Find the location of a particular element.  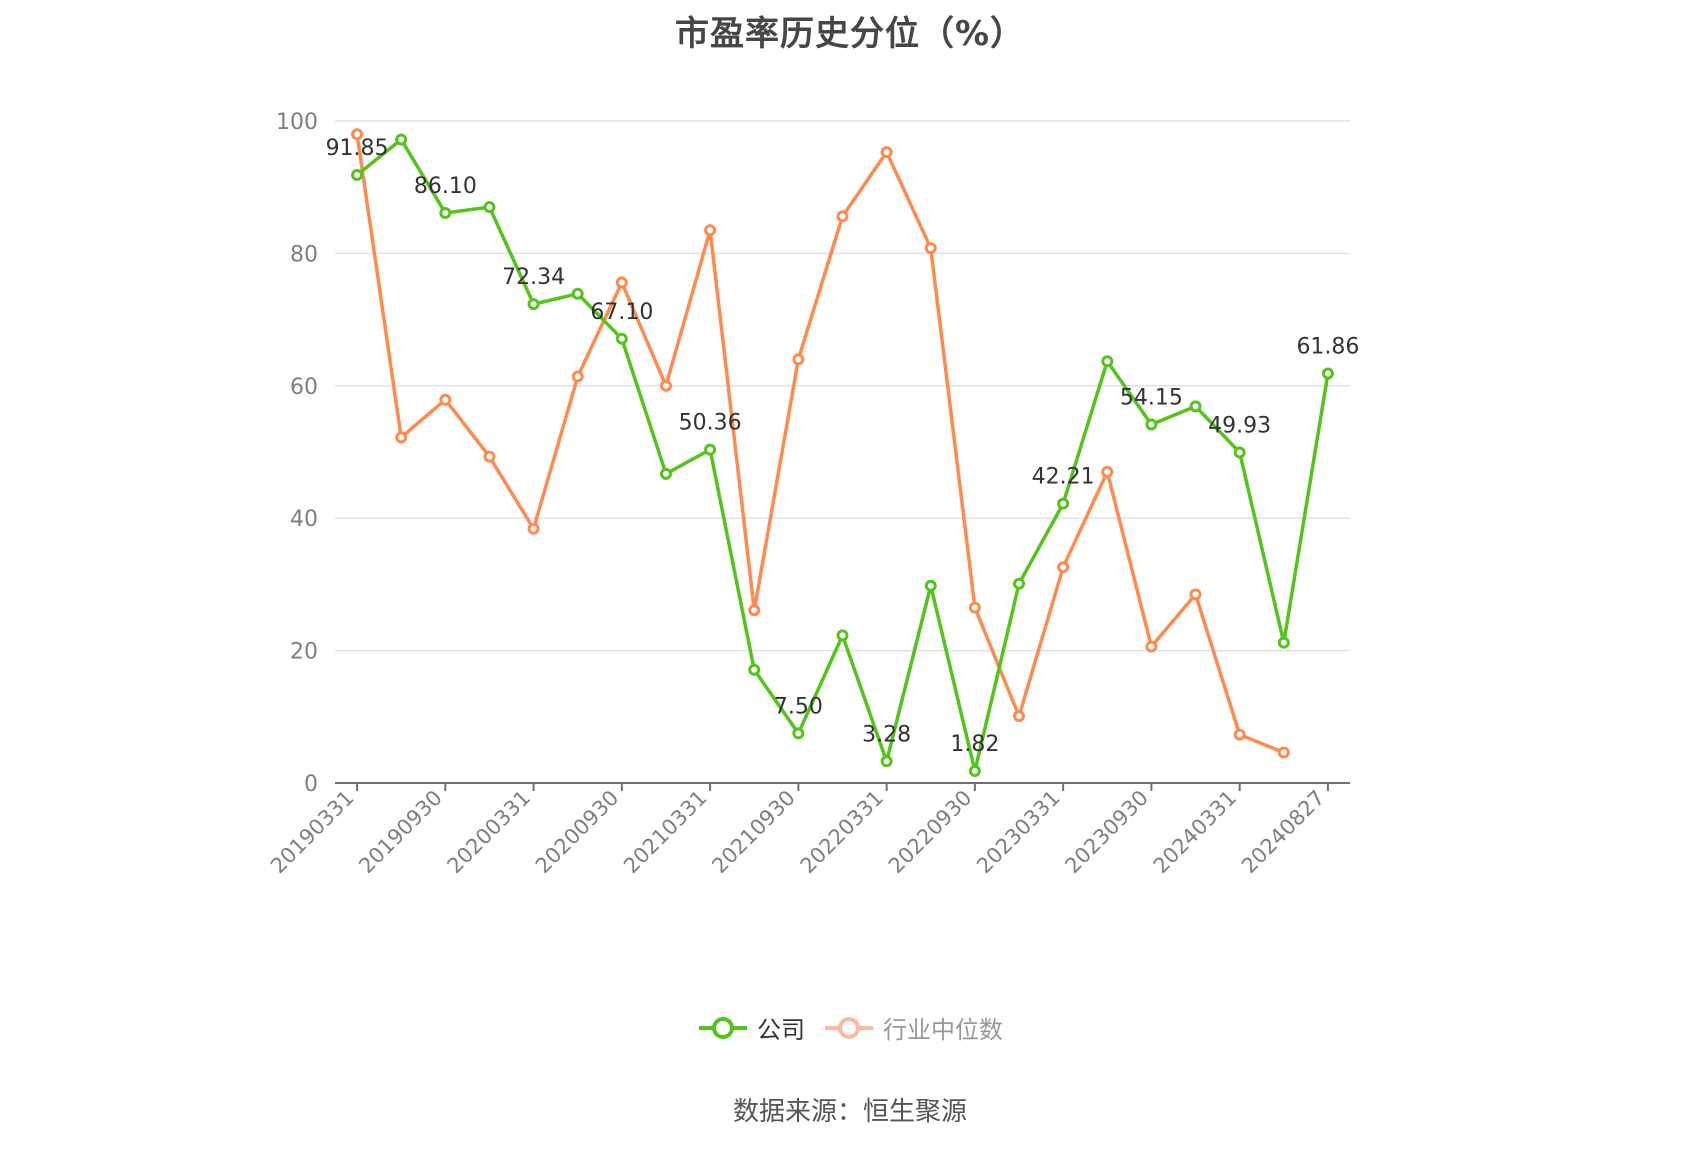

y-tick-label: 80 is located at coordinates (304, 254).